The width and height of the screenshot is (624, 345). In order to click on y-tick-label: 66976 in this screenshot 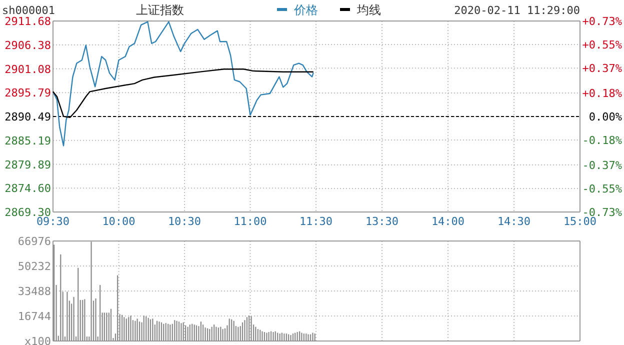, I will do `click(34, 241)`.